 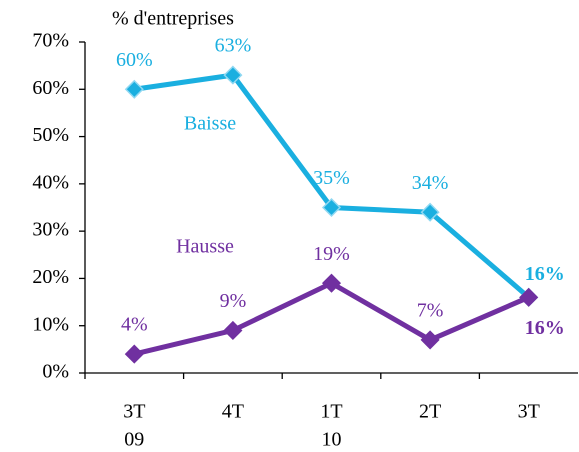 I want to click on series-line, so click(x=331, y=318).